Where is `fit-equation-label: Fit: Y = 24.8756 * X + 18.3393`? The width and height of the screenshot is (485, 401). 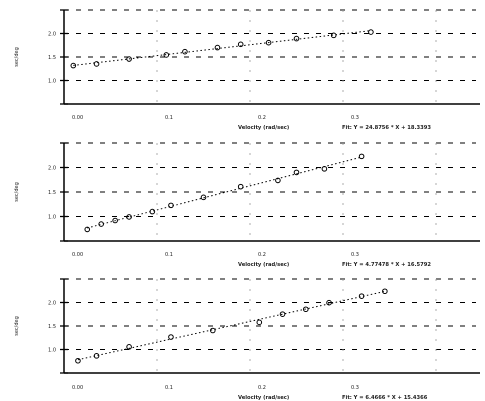
fit-equation-label: Fit: Y = 24.8756 * X + 18.3393 is located at coordinates (386, 128).